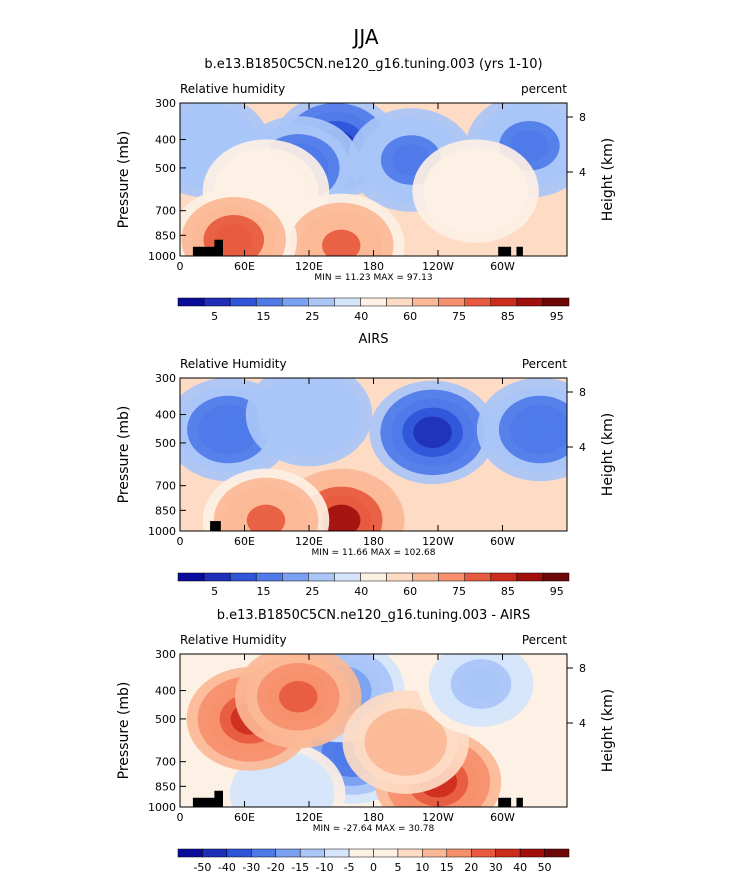 The height and width of the screenshot is (872, 733). Describe the element at coordinates (165, 486) in the screenshot. I see `y-tick-label: 700` at that location.